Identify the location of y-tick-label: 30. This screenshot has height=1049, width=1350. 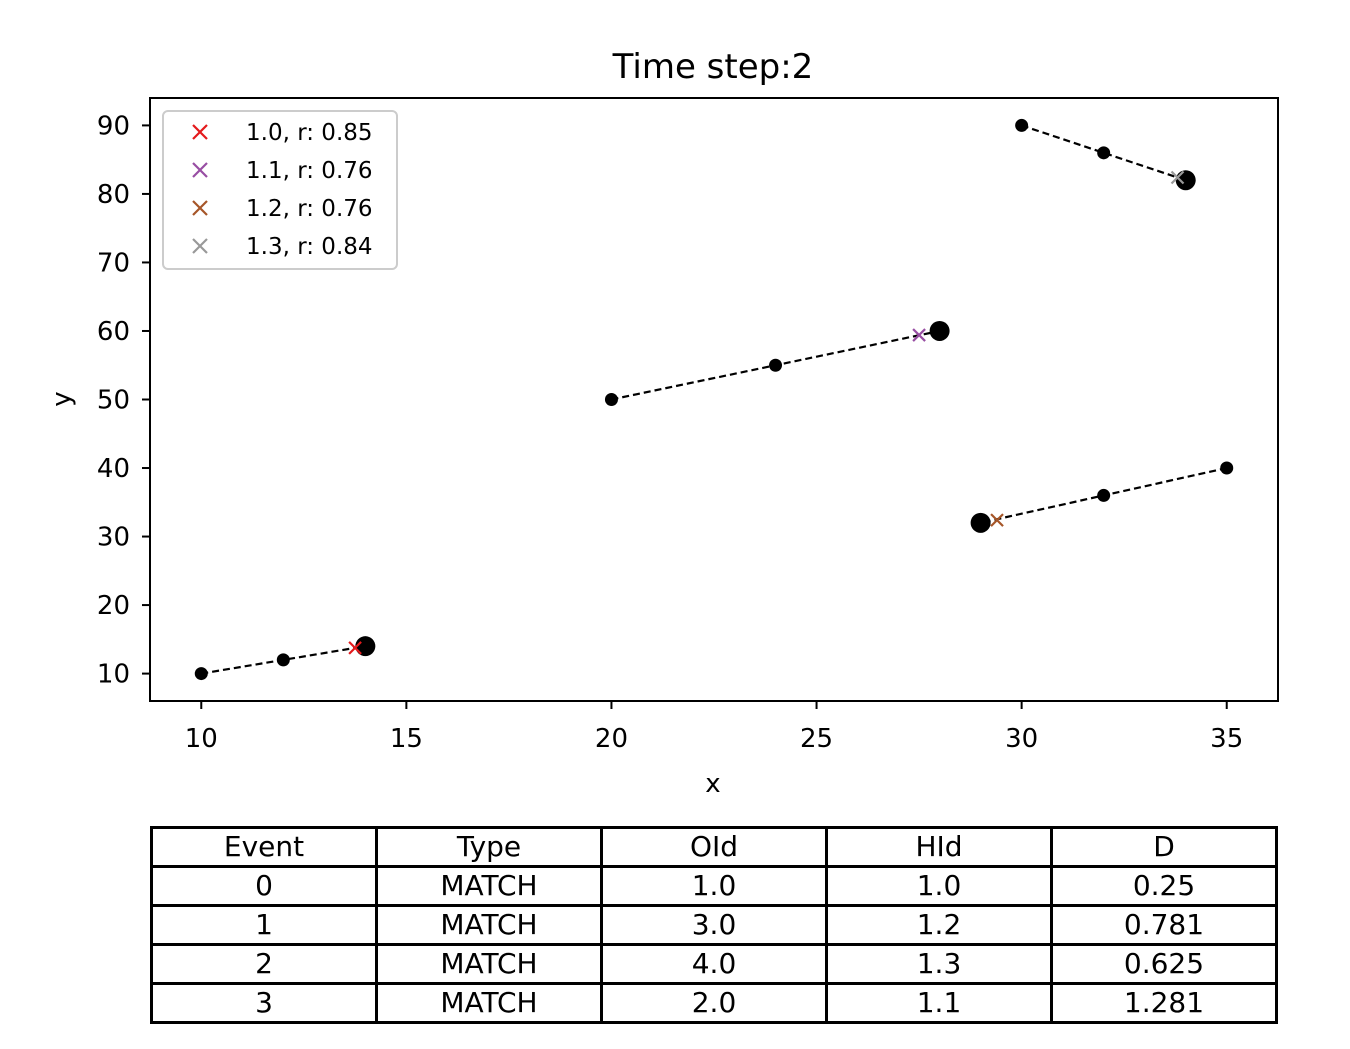
(113, 538).